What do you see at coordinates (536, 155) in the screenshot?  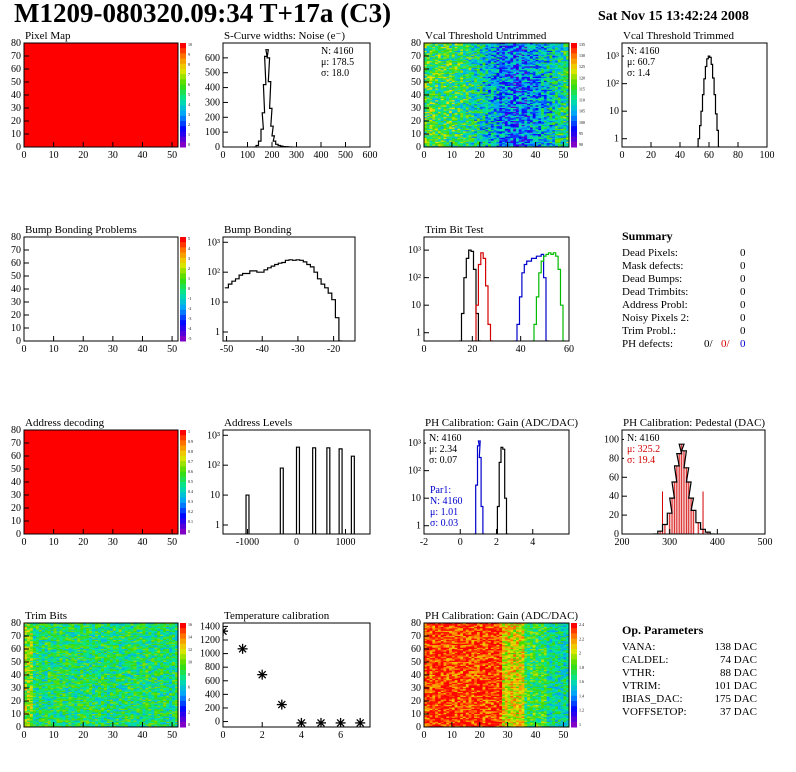 I see `x-tick-label: 40` at bounding box center [536, 155].